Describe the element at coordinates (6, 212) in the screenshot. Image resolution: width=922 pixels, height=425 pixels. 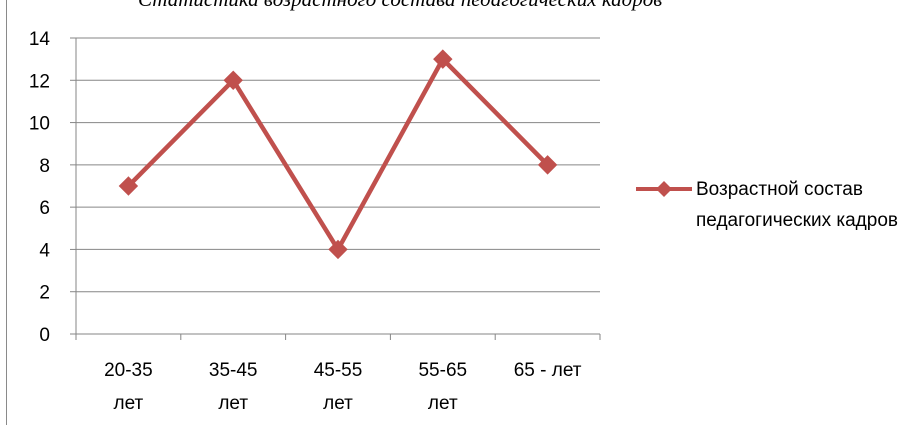
I see `chart-frame-border` at that location.